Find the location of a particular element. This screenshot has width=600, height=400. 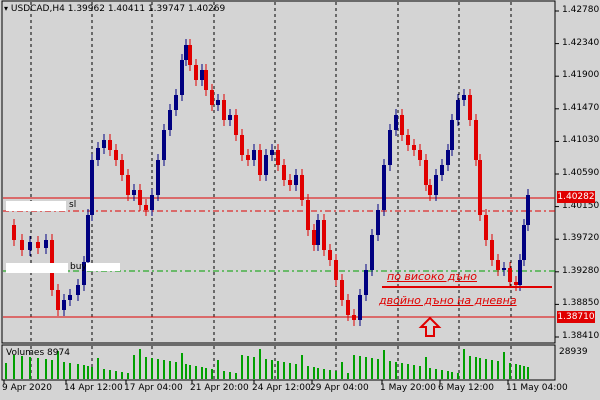

time-tick-label: 9 Apr 2020 is located at coordinates (27, 388).